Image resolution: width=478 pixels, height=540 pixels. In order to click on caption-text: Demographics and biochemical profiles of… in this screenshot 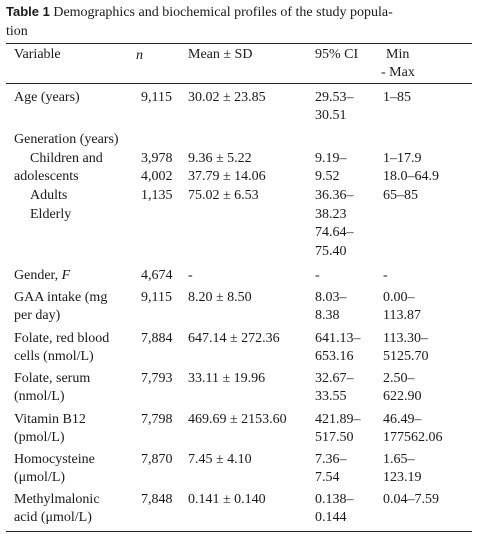, I will do `click(223, 12)`.